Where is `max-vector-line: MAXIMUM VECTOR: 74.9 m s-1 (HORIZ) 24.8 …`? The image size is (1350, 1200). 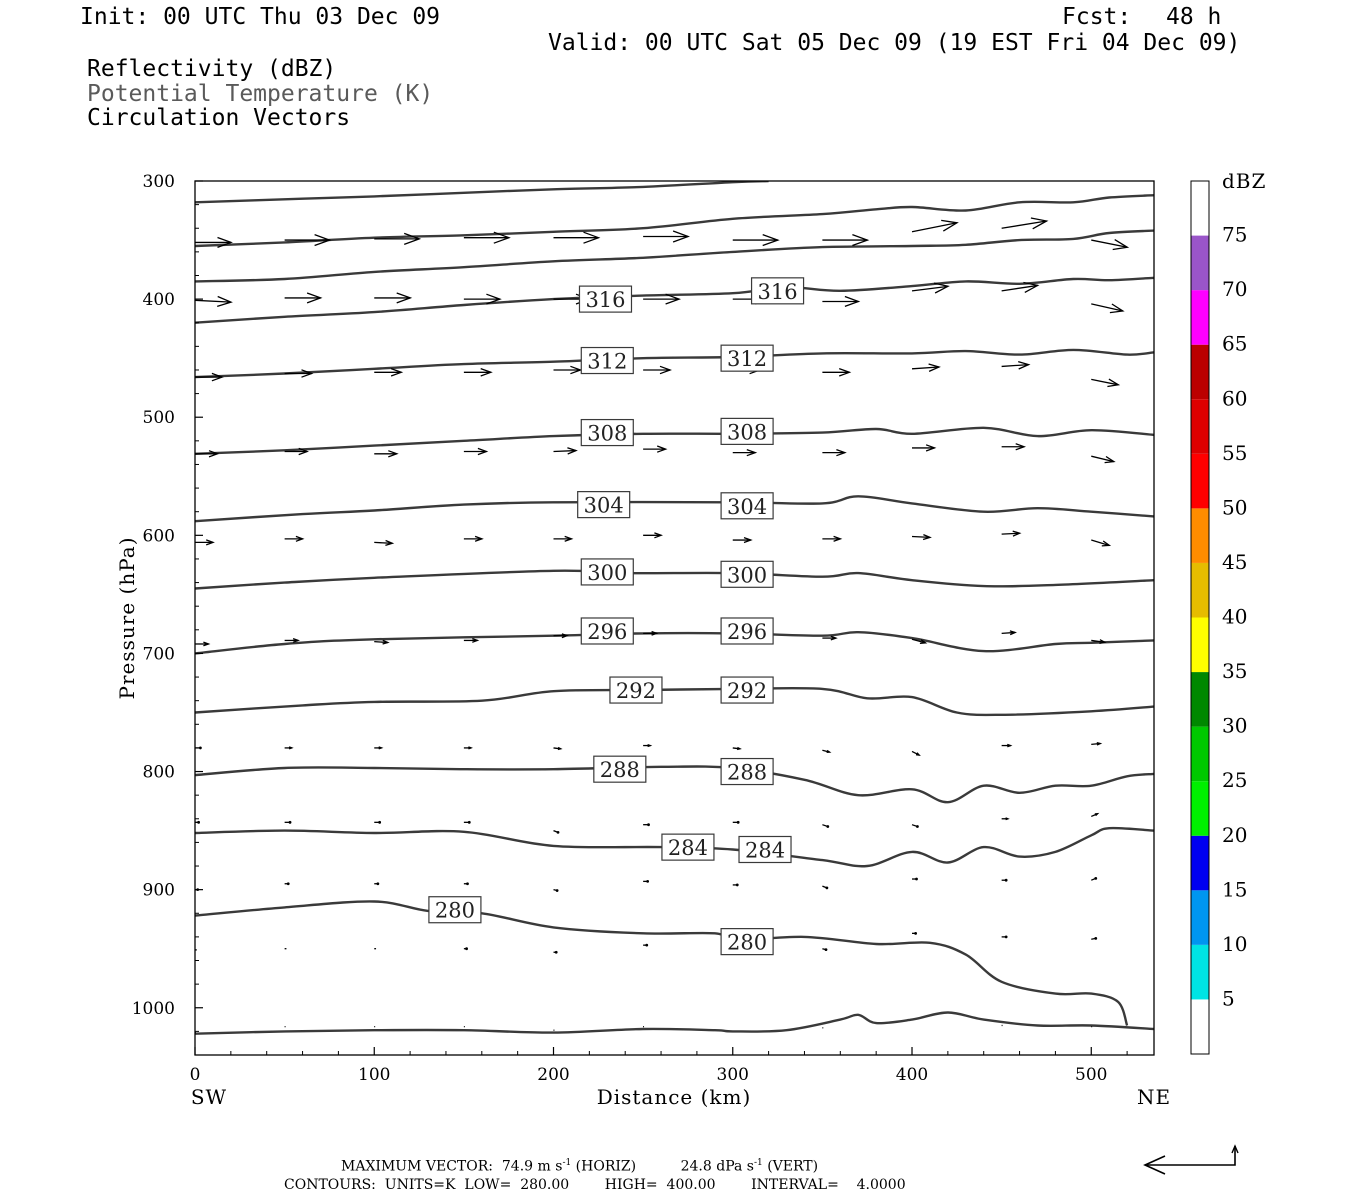 max-vector-line: MAXIMUM VECTOR: 74.9 m s-1 (HORIZ) 24.8 … is located at coordinates (579, 1166).